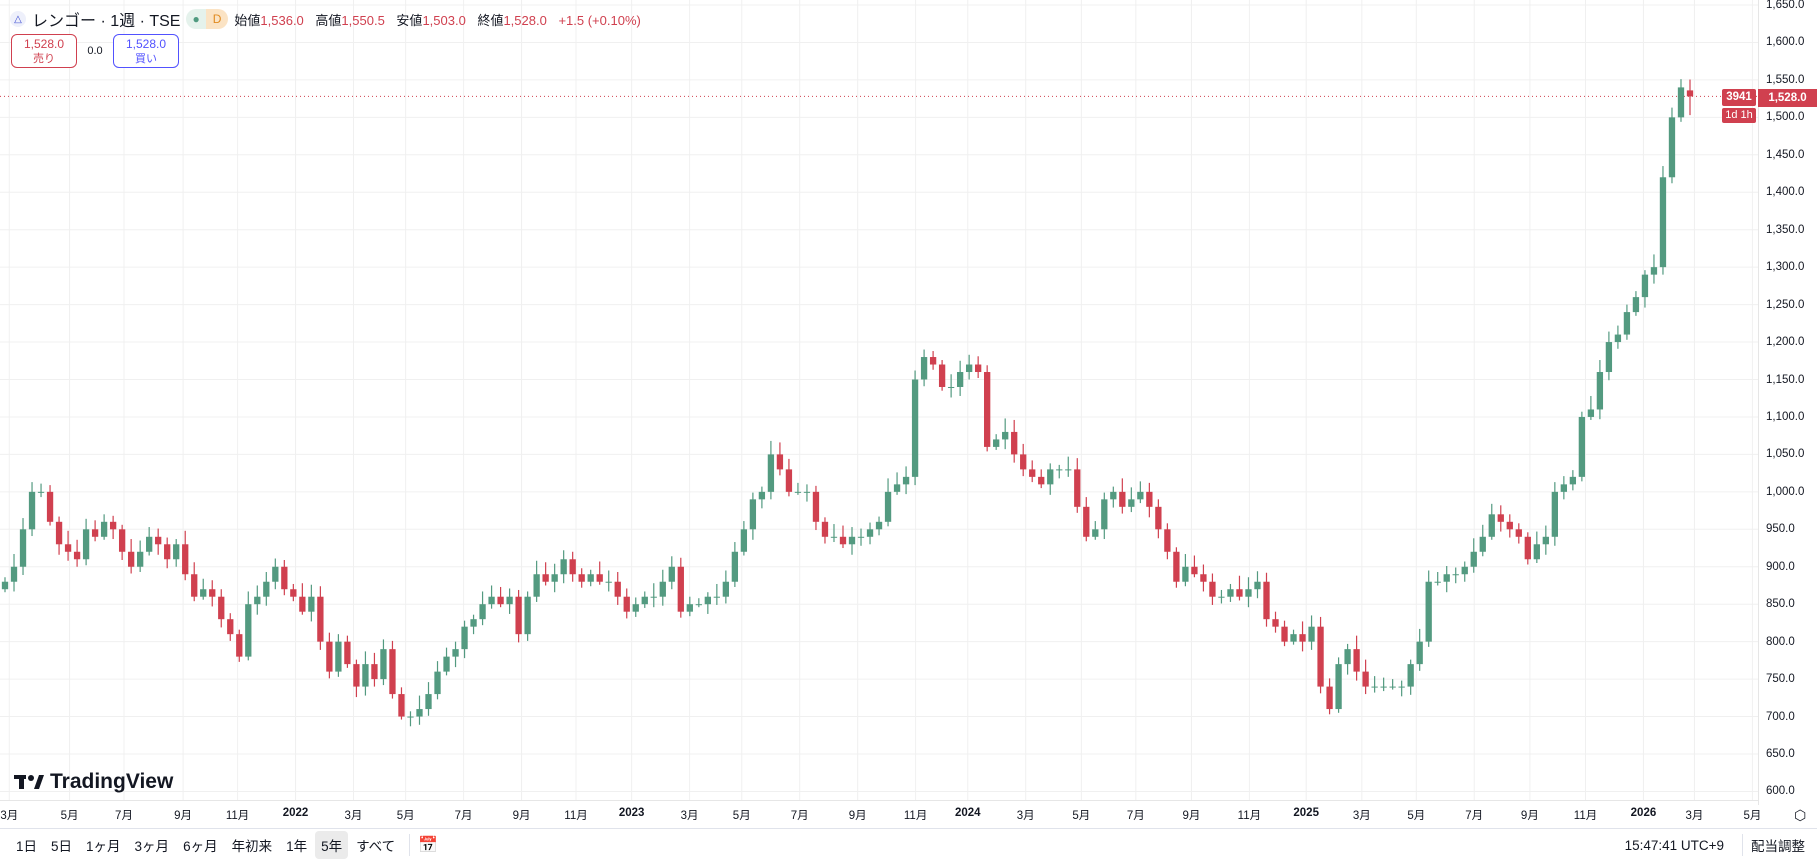 The image size is (1817, 861). Describe the element at coordinates (631, 813) in the screenshot. I see `time-tick-label: 2023` at that location.